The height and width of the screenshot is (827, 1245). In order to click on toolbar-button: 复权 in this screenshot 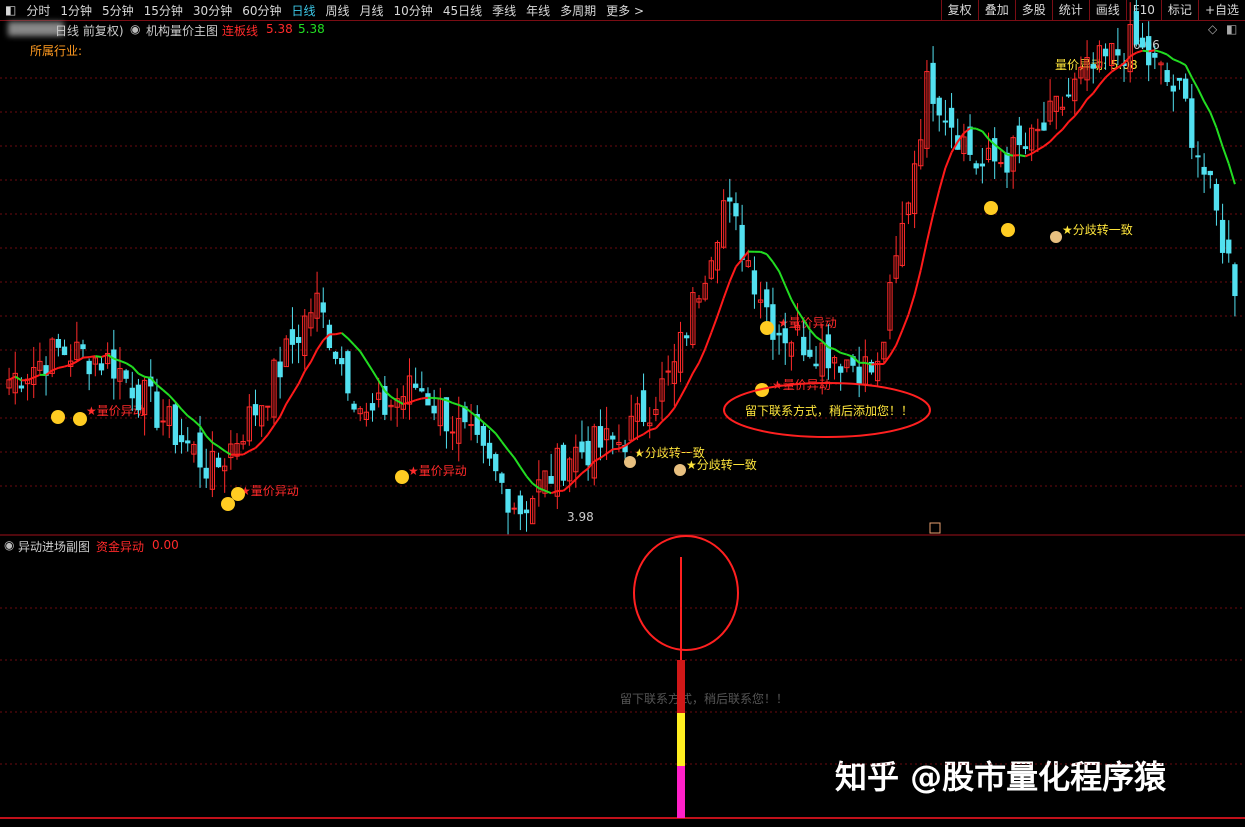, I will do `click(959, 10)`.